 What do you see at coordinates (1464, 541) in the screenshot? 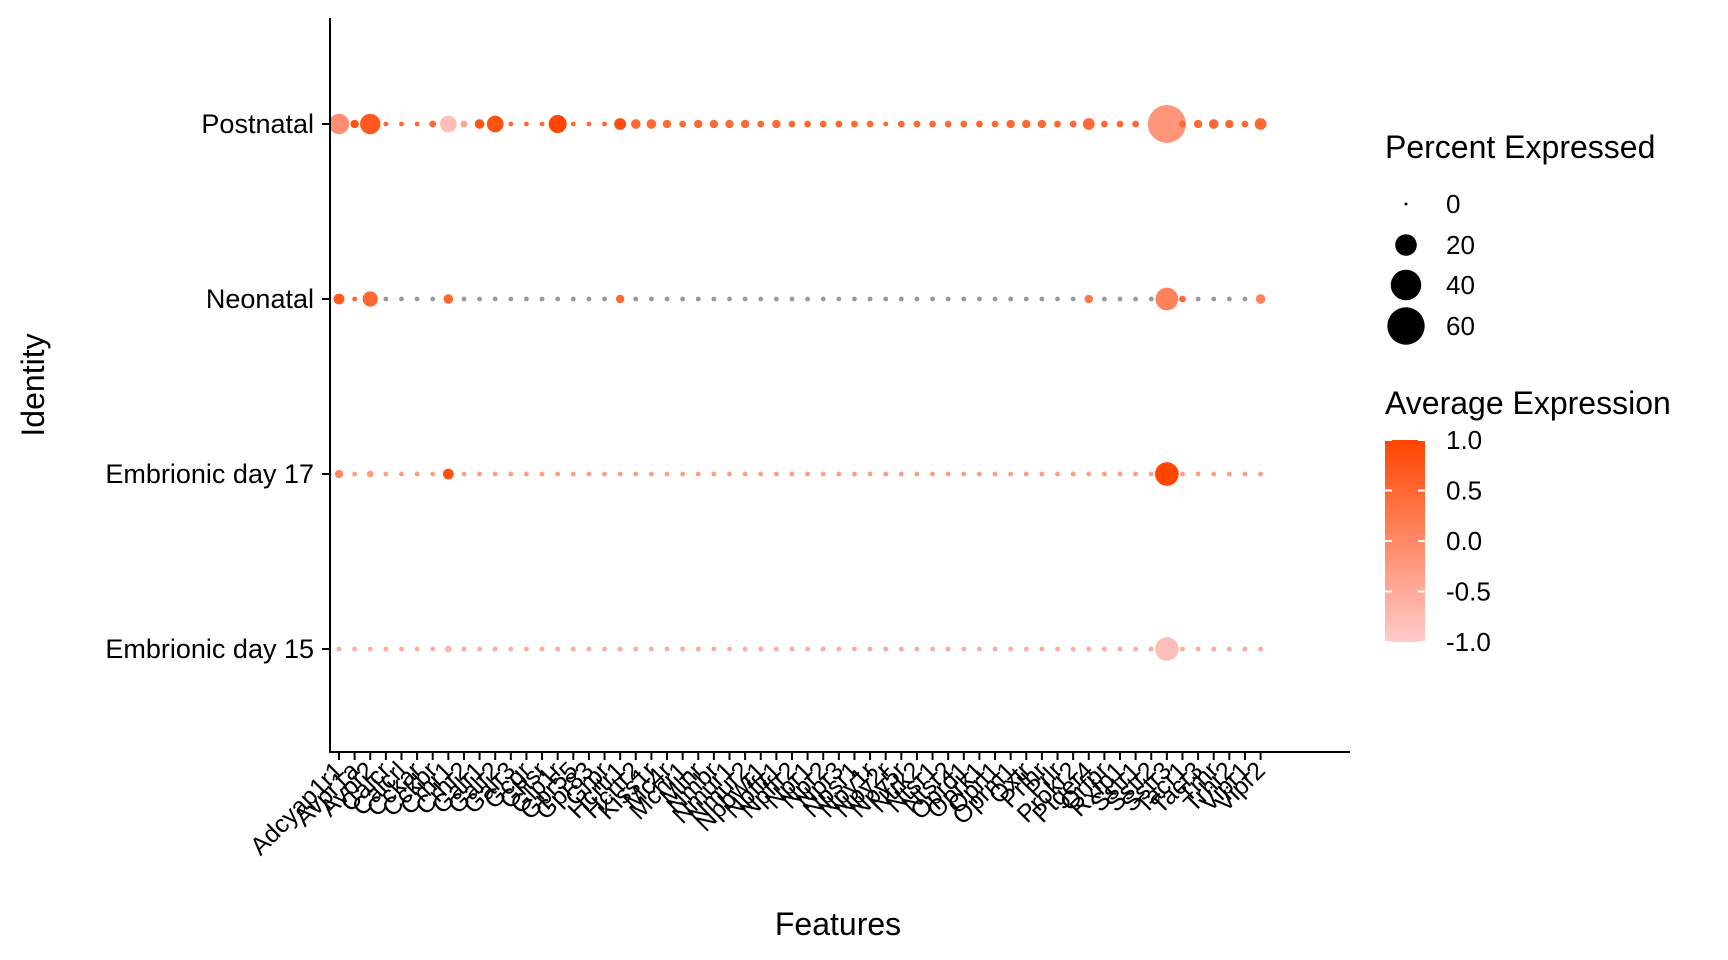
I see `color-legend-label: 0.0` at bounding box center [1464, 541].